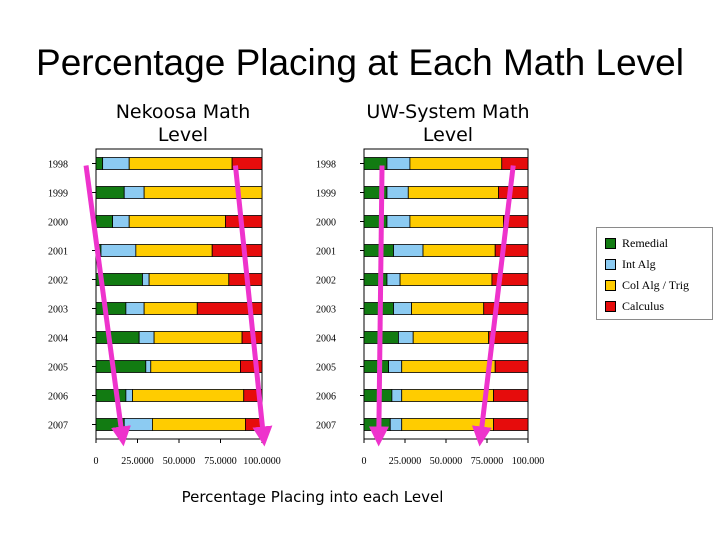 This screenshot has width=720, height=540. I want to click on legend-item-calculus: Calculus, so click(658, 306).